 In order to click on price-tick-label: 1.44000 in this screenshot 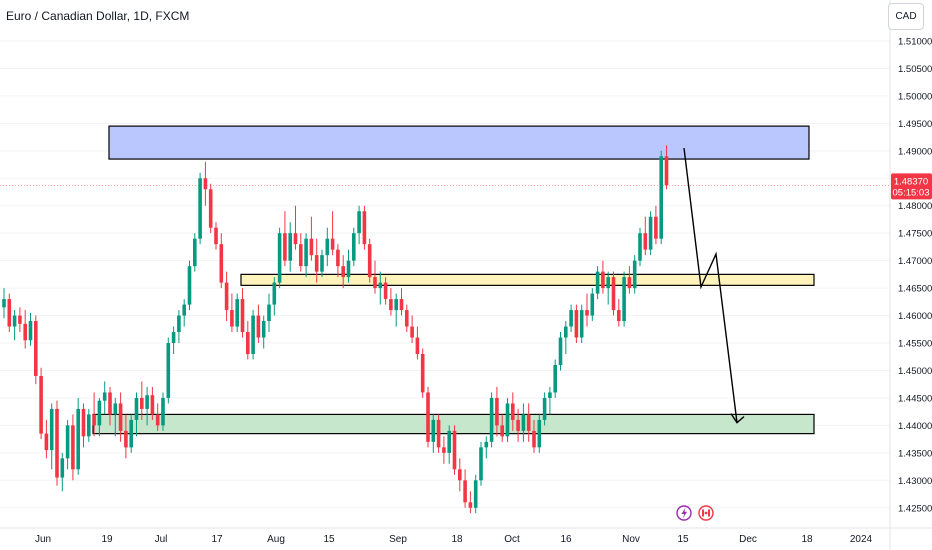, I will do `click(915, 426)`.